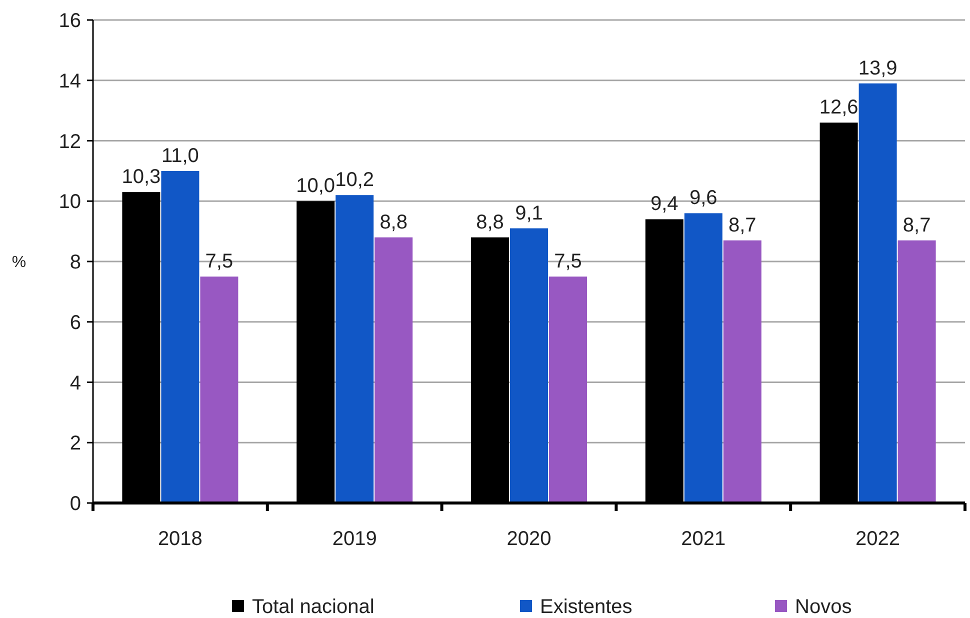  Describe the element at coordinates (838, 107) in the screenshot. I see `data-label: 12,6` at that location.